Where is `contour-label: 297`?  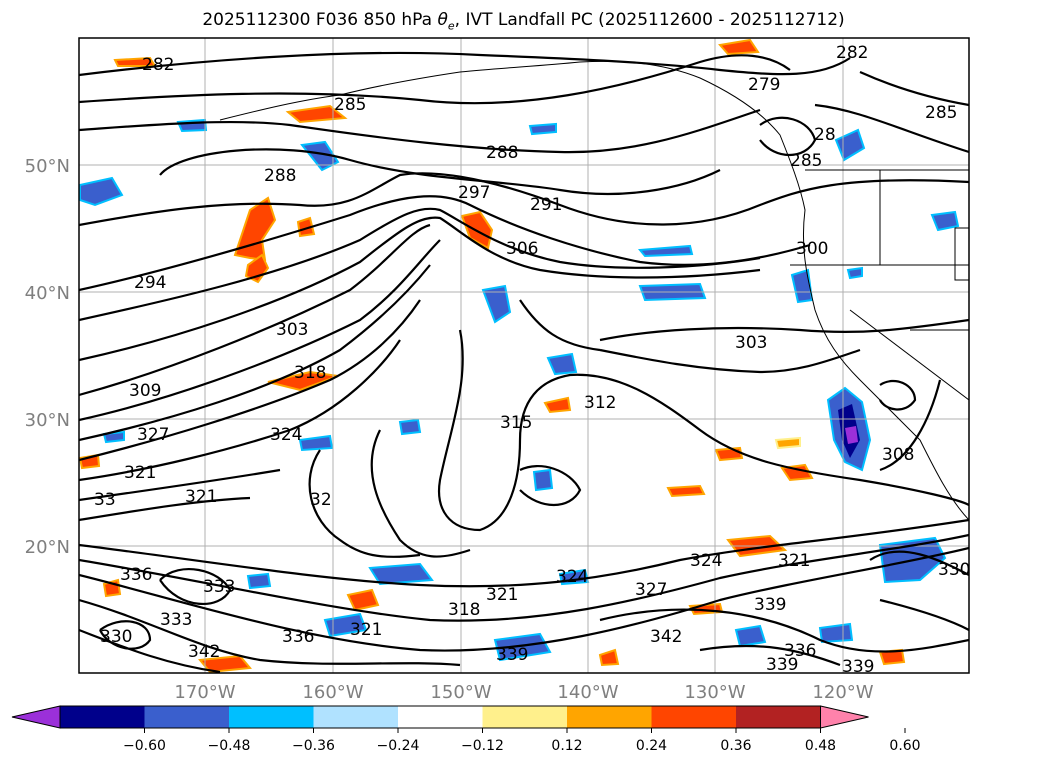
contour-label: 297 is located at coordinates (474, 193).